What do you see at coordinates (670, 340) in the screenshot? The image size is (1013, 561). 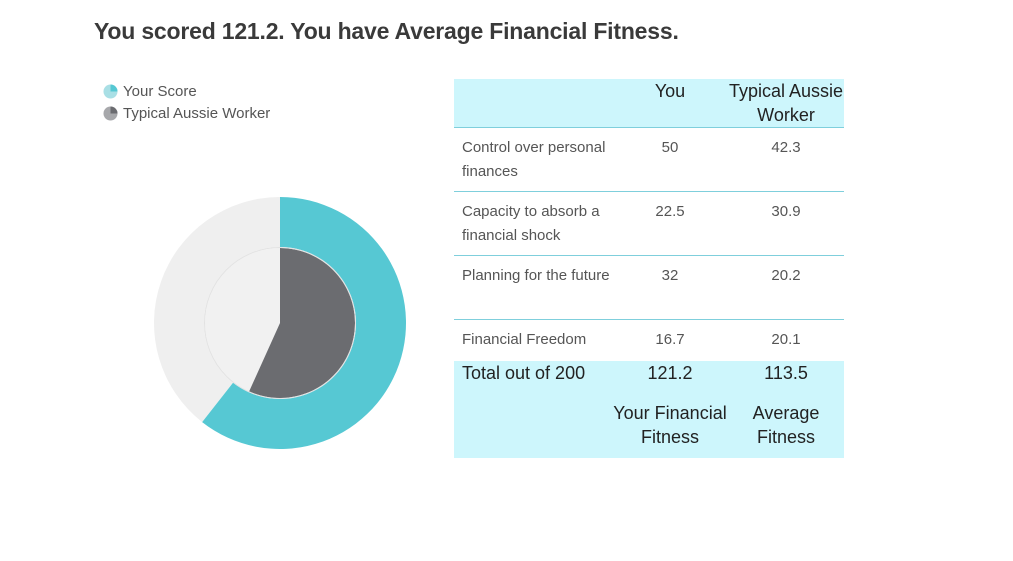 I see `row-you-value: 16.7` at bounding box center [670, 340].